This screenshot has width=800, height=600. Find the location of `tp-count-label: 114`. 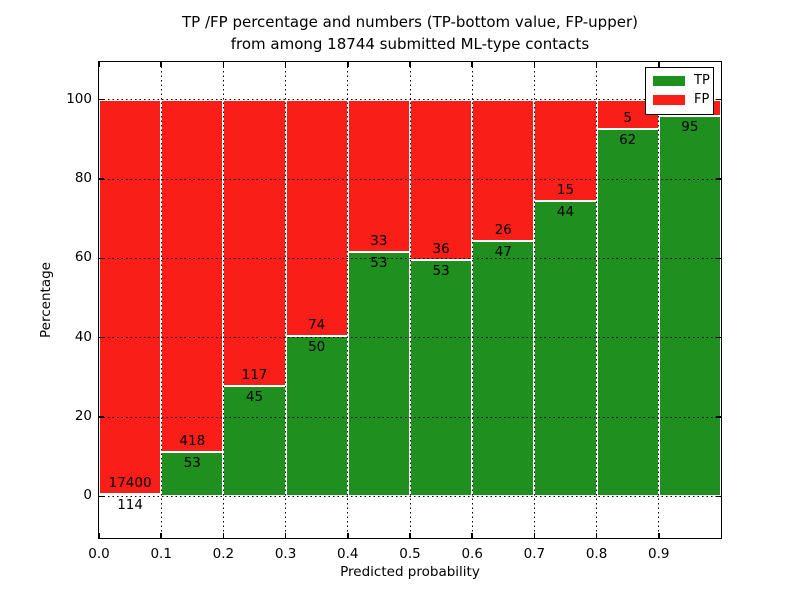

tp-count-label: 114 is located at coordinates (130, 504).